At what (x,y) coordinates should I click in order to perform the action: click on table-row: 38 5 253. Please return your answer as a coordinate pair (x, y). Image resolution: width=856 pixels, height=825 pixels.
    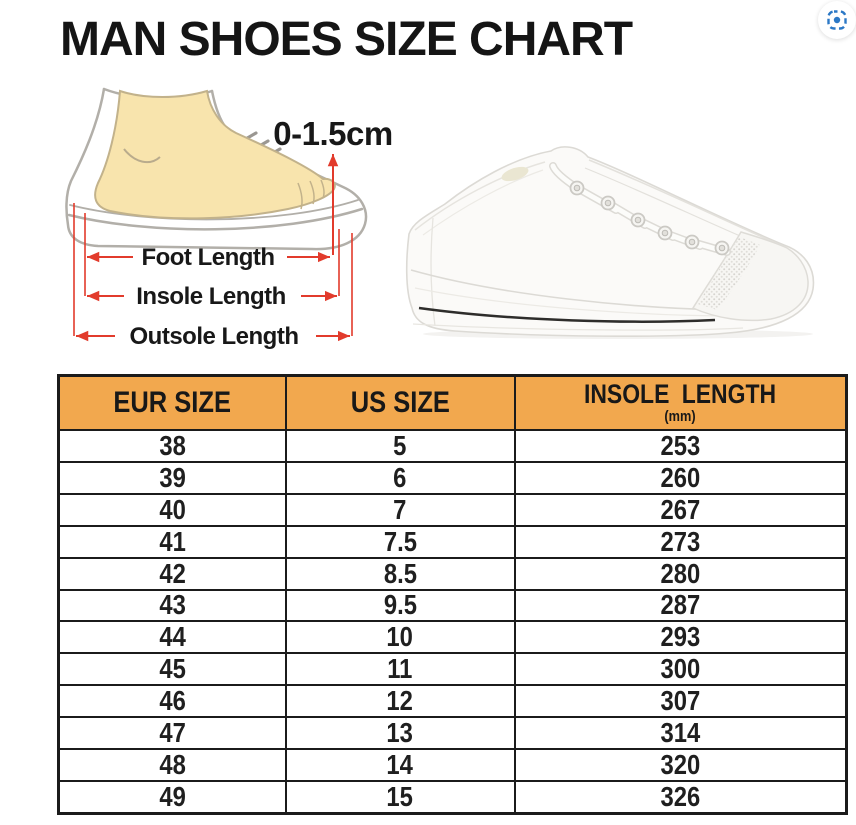
    Looking at the image, I should click on (452, 446).